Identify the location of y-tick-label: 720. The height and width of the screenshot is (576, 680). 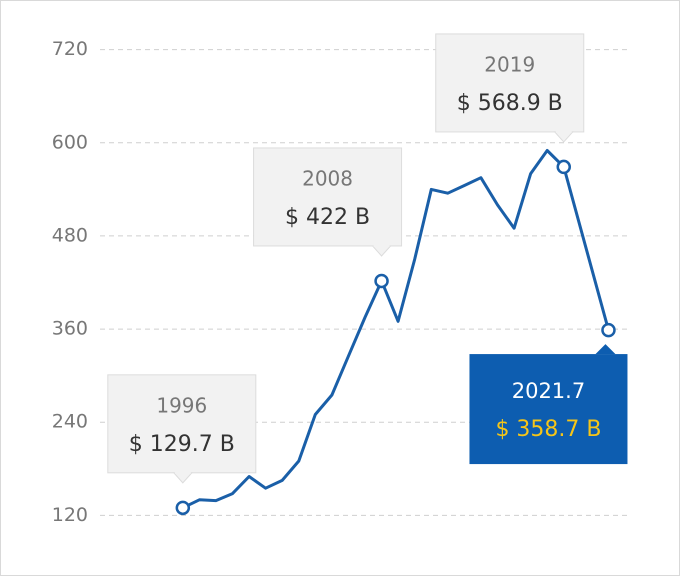
(70, 49).